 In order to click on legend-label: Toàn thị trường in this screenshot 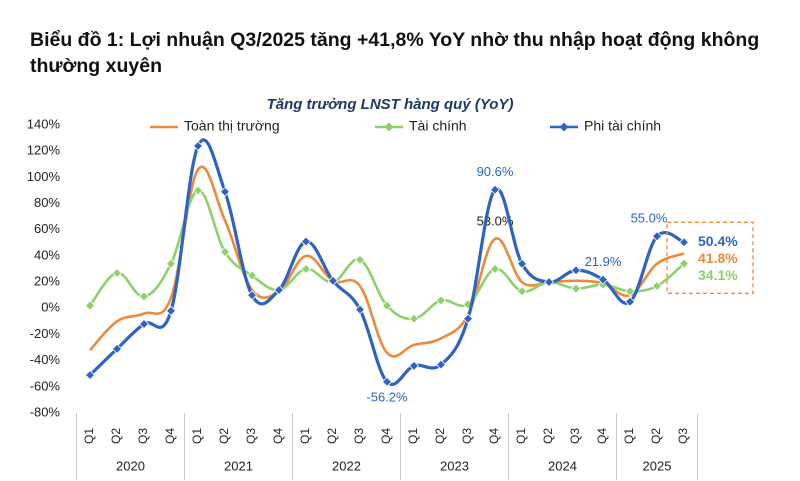, I will do `click(232, 126)`.